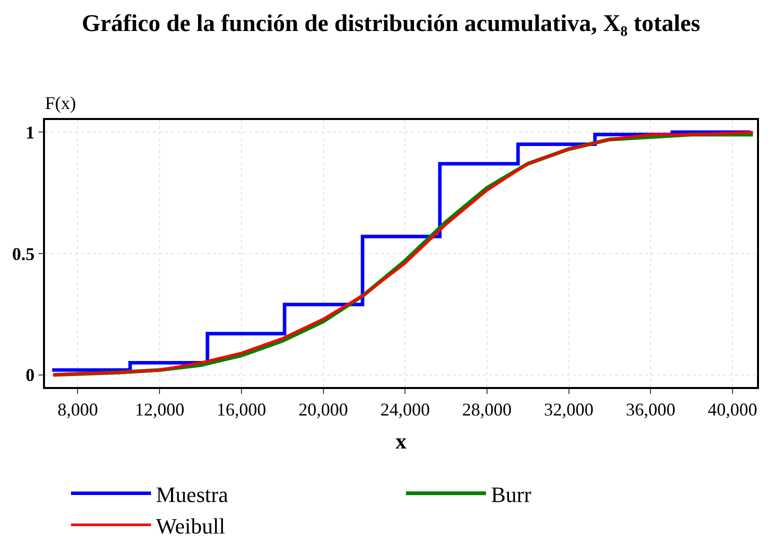 The height and width of the screenshot is (559, 782). What do you see at coordinates (30, 132) in the screenshot?
I see `y-tick-label: 1` at bounding box center [30, 132].